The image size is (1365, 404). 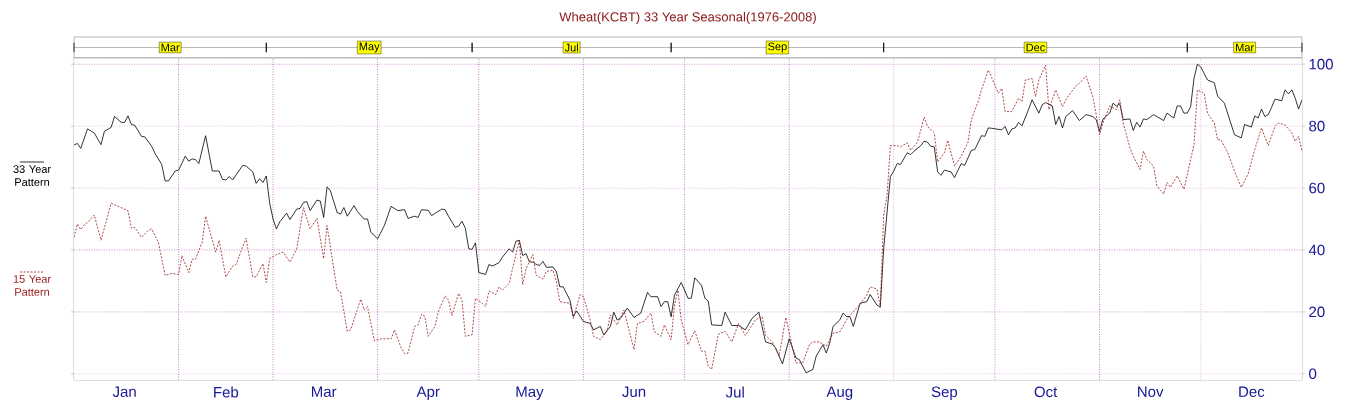 What do you see at coordinates (369, 47) in the screenshot?
I see `band-label: May` at bounding box center [369, 47].